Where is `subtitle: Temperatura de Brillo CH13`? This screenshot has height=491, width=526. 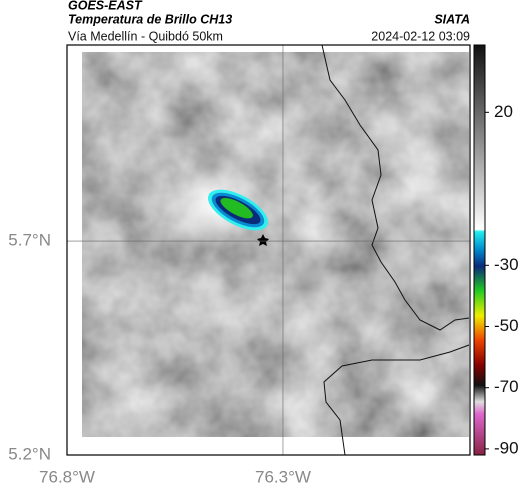 subtitle: Temperatura de Brillo CH13 is located at coordinates (150, 19).